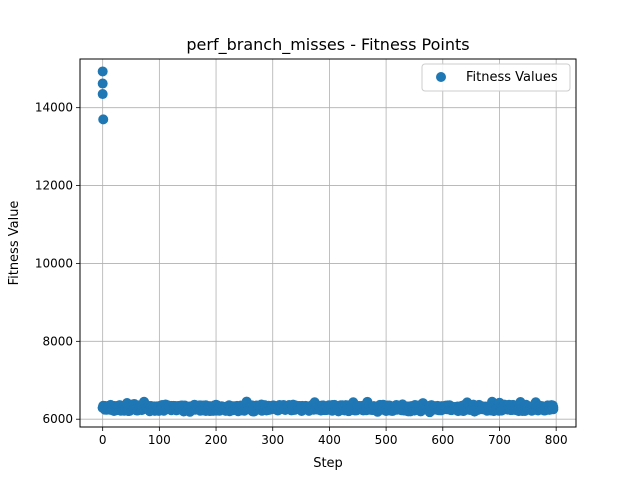 The height and width of the screenshot is (484, 640). Describe the element at coordinates (499, 440) in the screenshot. I see `x-tick-label: 700` at that location.